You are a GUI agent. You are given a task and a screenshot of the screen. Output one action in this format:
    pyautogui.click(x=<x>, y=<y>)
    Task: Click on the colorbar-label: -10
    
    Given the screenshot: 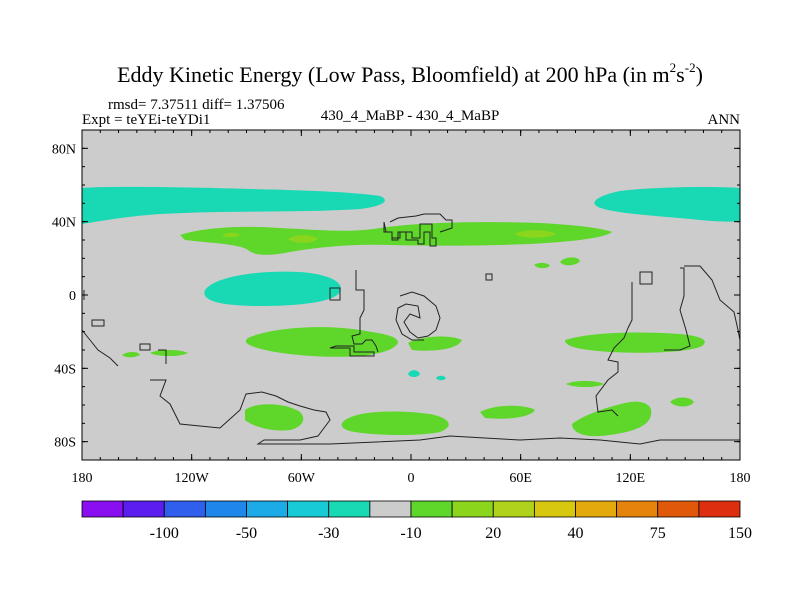 What is the action you would take?
    pyautogui.click(x=410, y=533)
    